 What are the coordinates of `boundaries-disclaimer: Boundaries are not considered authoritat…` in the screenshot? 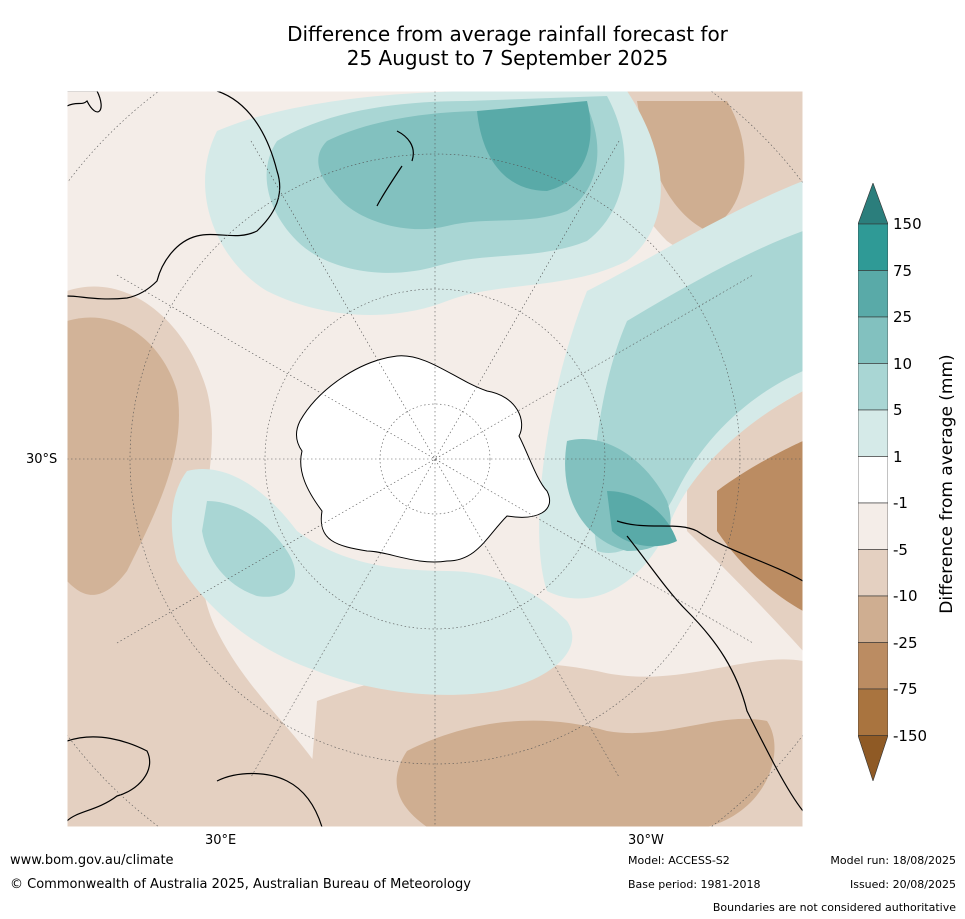 It's located at (834, 907).